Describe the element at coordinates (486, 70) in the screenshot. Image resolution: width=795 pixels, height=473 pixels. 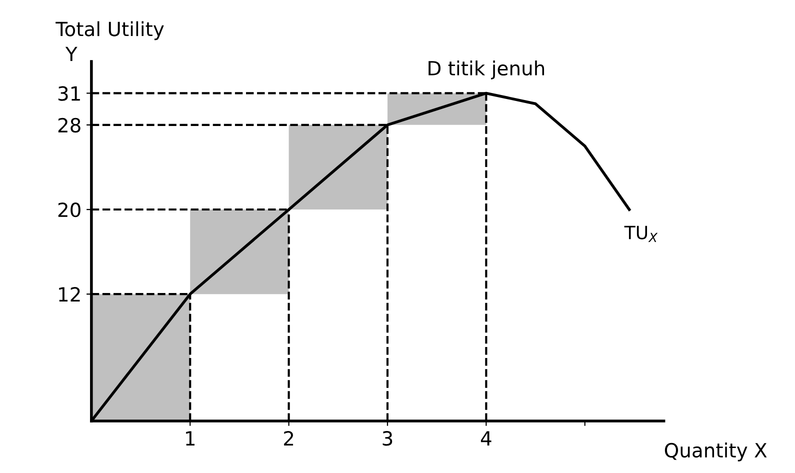
I see `annotation: D titik jenuh` at that location.